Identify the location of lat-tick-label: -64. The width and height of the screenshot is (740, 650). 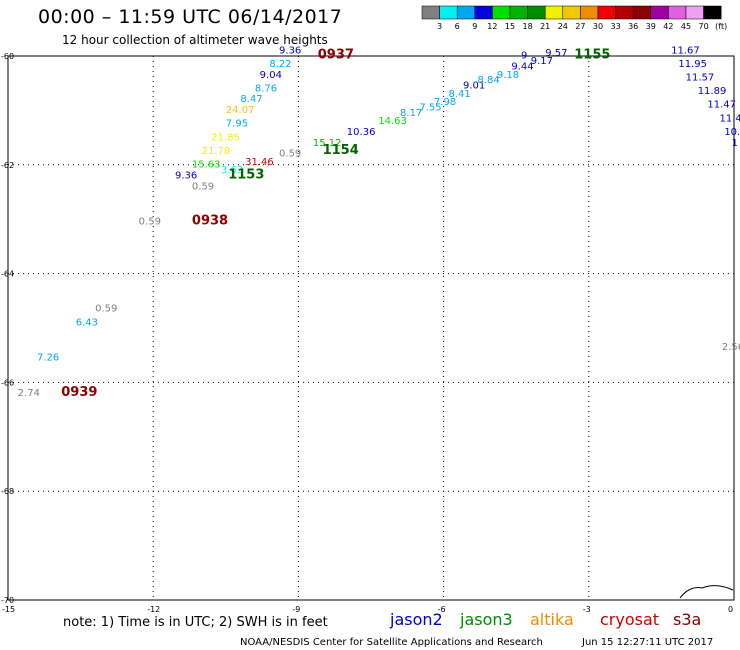
(7, 274).